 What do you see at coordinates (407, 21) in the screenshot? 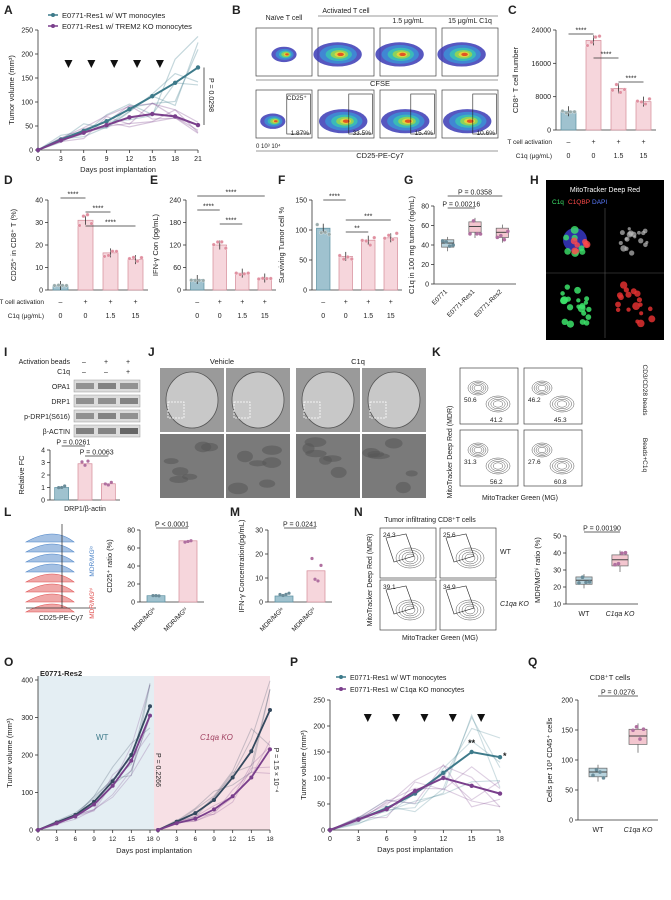
I see `col-label-1.5: 1.5 μg/mL` at bounding box center [407, 21].